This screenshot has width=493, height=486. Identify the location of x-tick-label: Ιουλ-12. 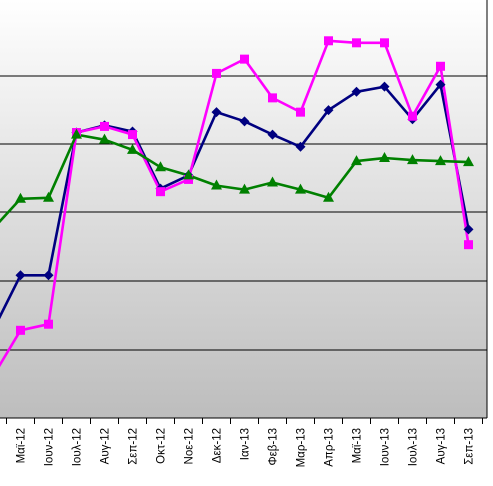
(78, 447).